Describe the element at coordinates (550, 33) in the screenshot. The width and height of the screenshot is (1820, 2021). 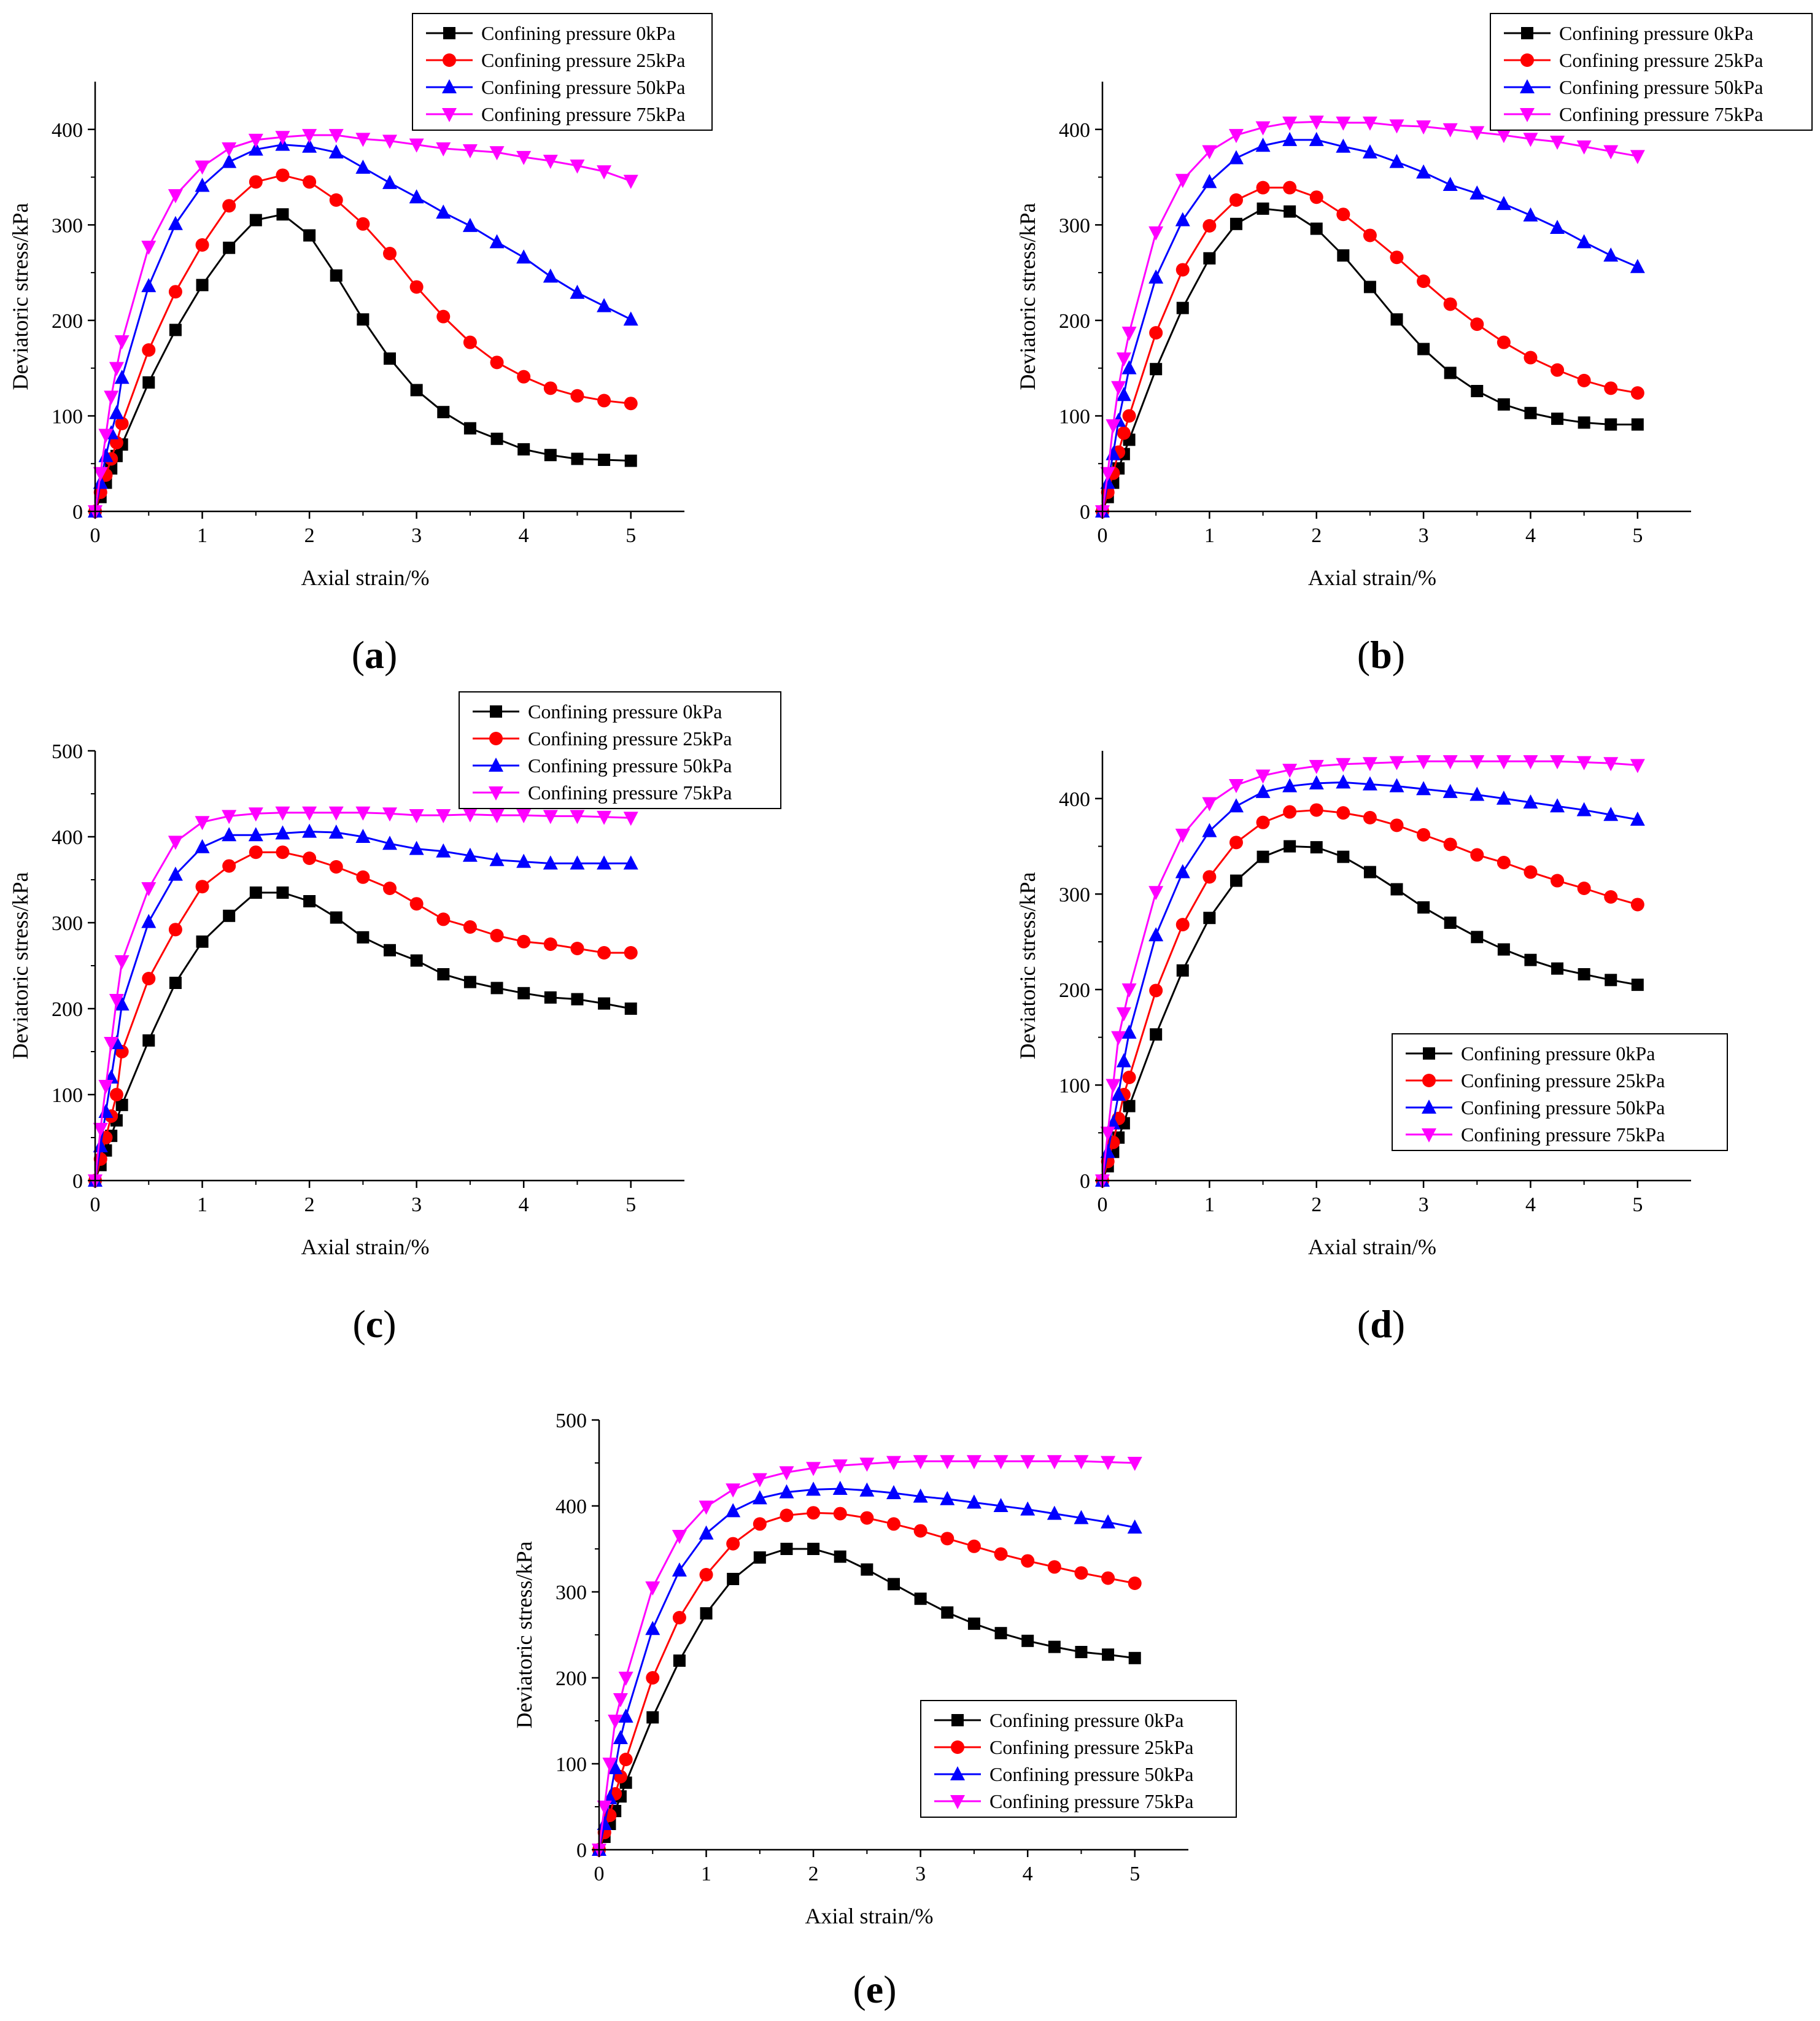
I see `legend-entry: Confining pressure 0kPa` at that location.